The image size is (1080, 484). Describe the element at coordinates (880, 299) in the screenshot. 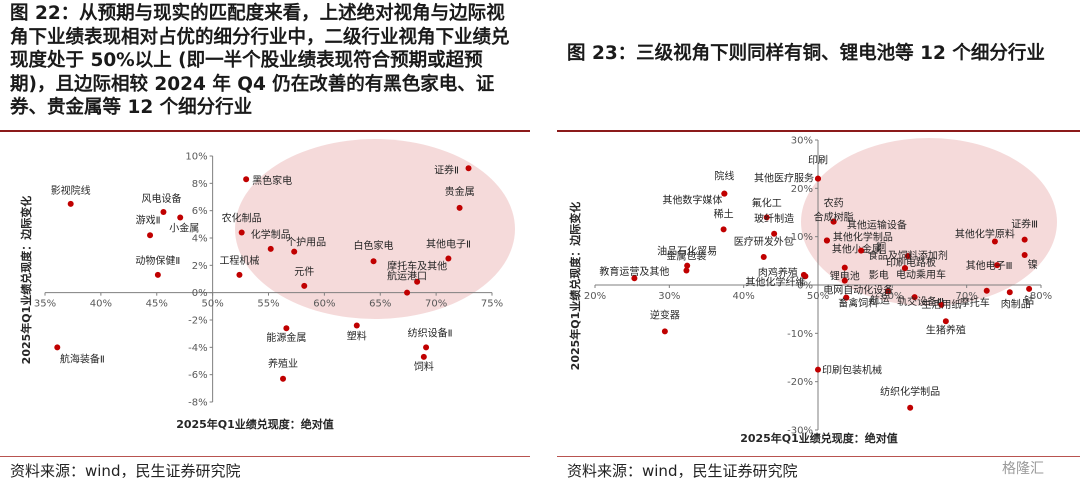

I see `point-label: 航运` at that location.